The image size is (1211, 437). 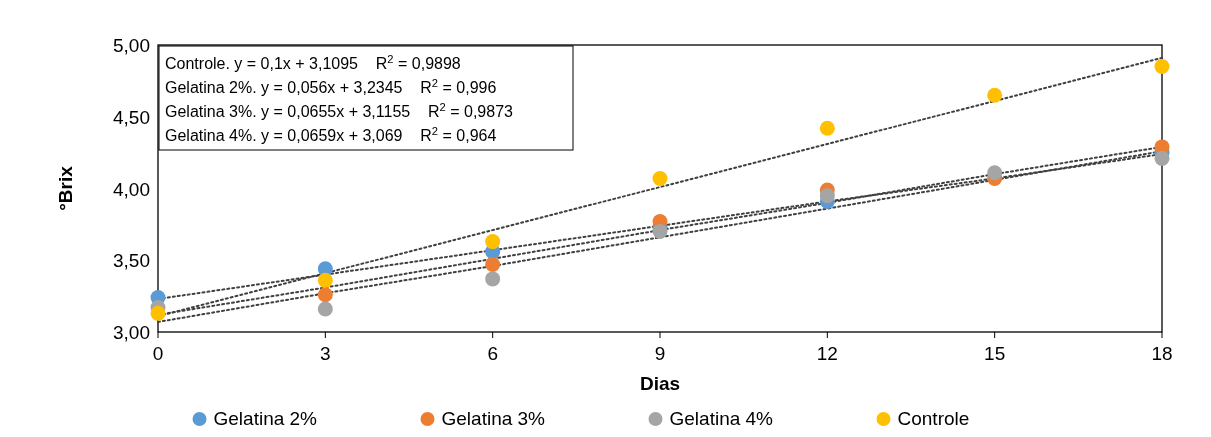 I want to click on x-tick-label: 3, so click(x=325, y=353).